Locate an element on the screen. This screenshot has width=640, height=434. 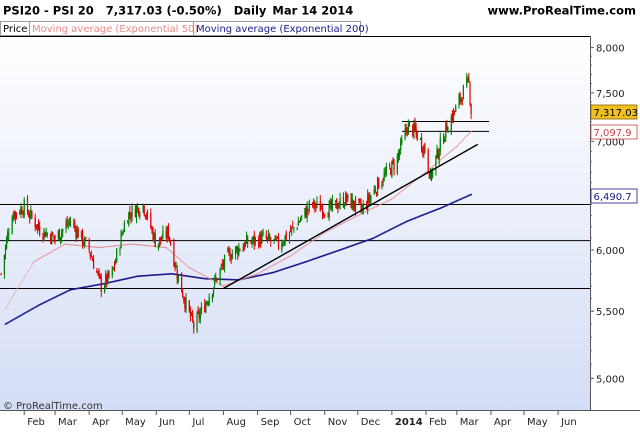
x-tick-label: Dec is located at coordinates (370, 422).